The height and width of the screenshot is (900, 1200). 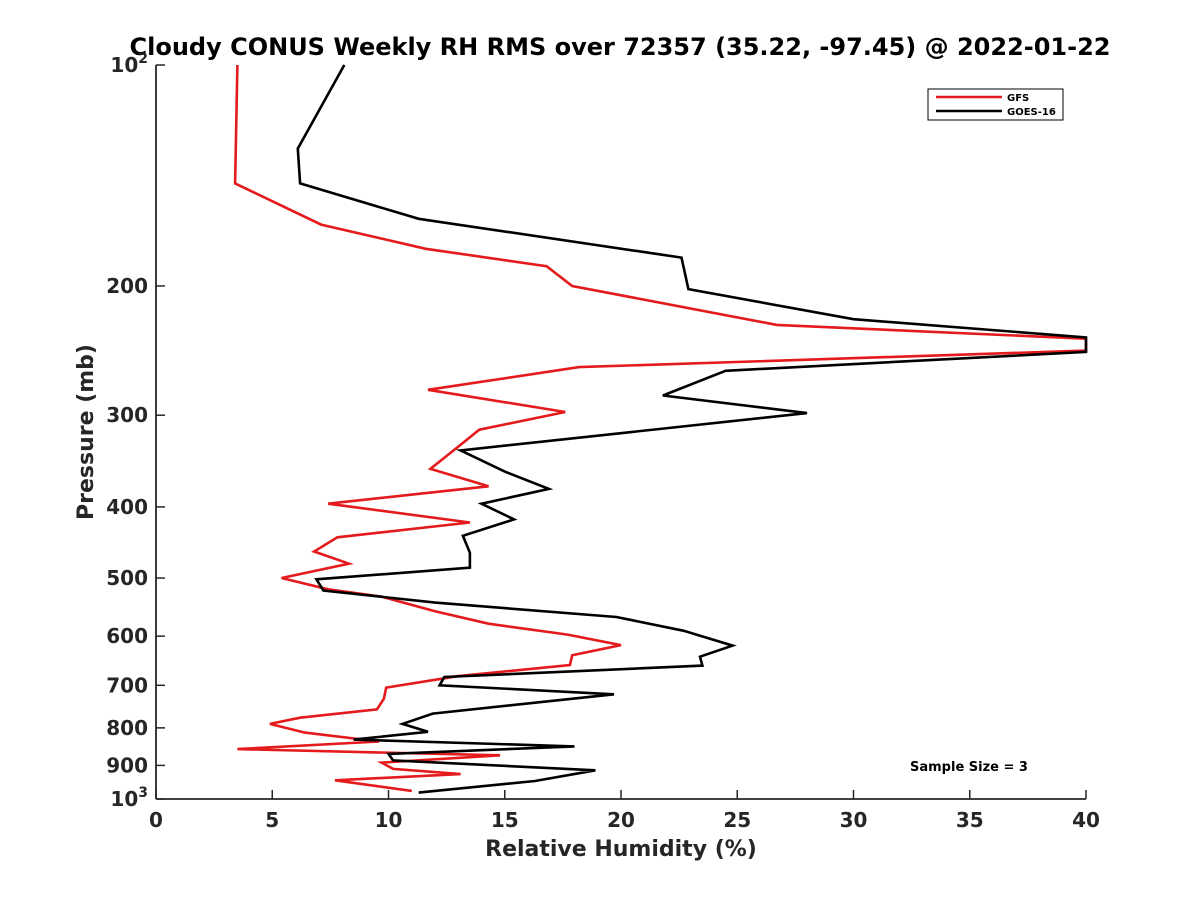 I want to click on y-tick-label: 200, so click(x=127, y=286).